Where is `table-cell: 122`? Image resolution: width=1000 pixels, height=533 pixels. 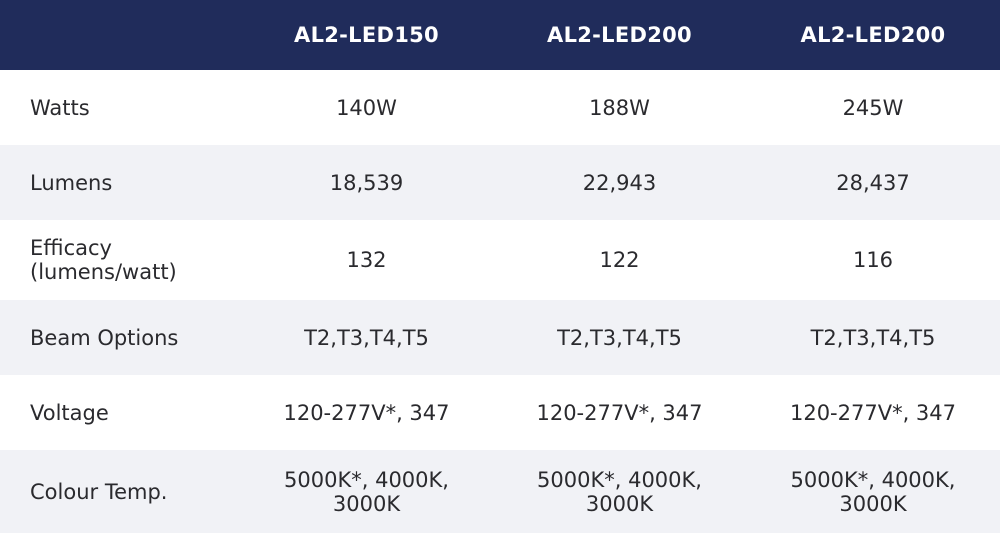 table-cell: 122 is located at coordinates (619, 260).